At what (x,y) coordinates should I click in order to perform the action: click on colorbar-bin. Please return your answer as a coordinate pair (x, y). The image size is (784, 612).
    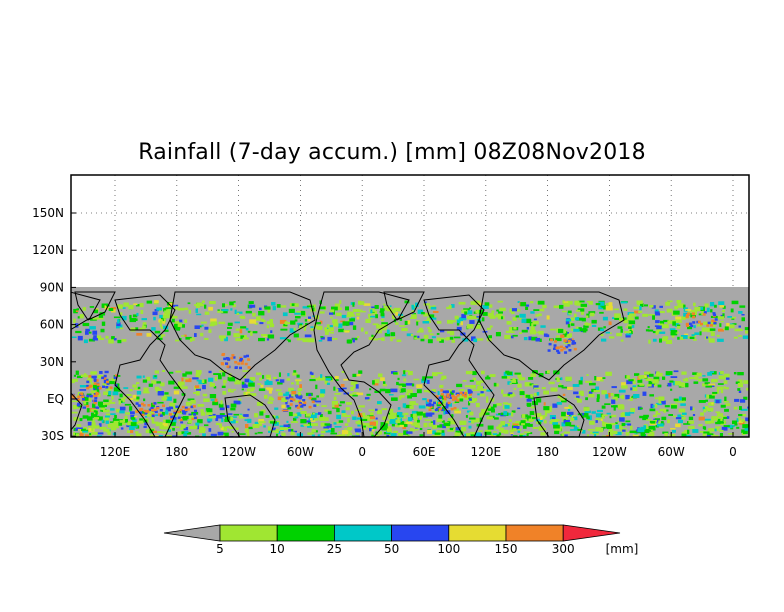
    Looking at the image, I should click on (362, 533).